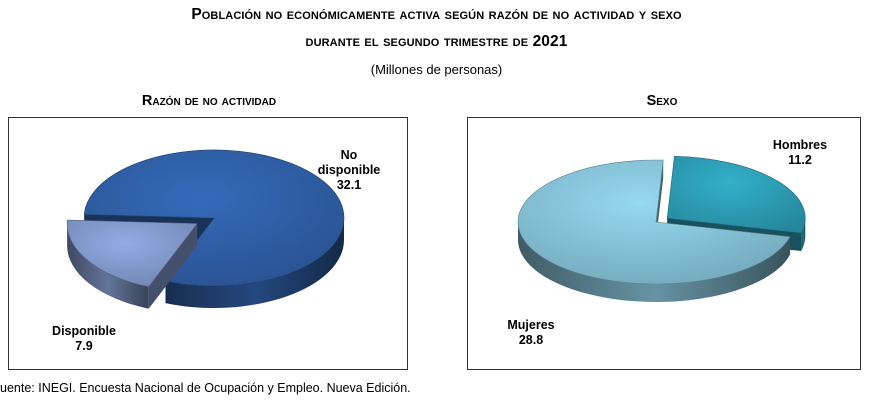  Describe the element at coordinates (436, 41) in the screenshot. I see `chart-title-line2: durante el segundo trimestre de 2021` at that location.